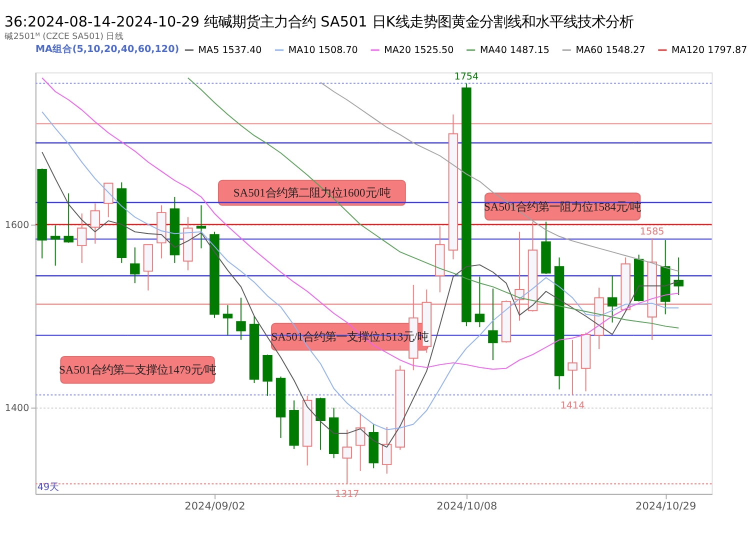 The height and width of the screenshot is (547, 752). I want to click on annotation: 1414, so click(572, 406).